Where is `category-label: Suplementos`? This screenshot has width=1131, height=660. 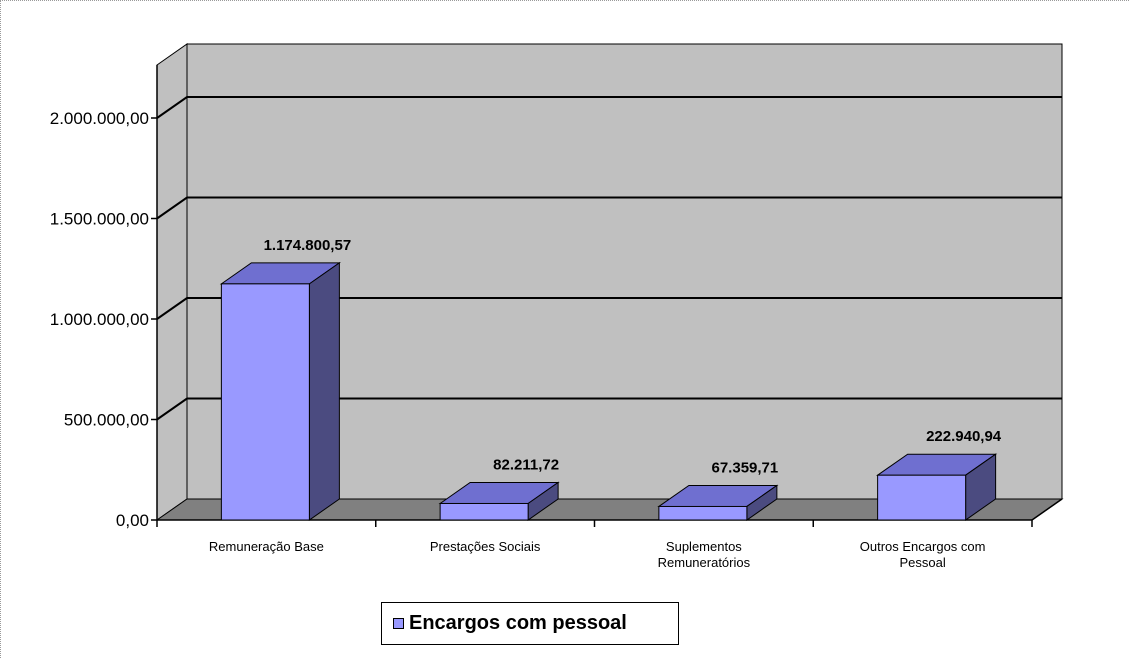 category-label: Suplementos is located at coordinates (704, 546).